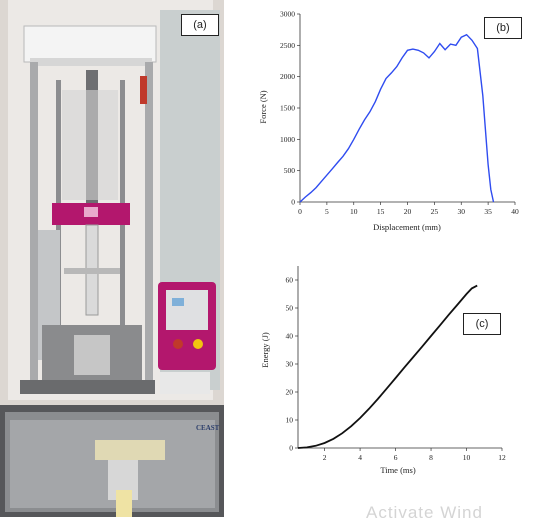 The width and height of the screenshot is (541, 523). What do you see at coordinates (435, 211) in the screenshot?
I see `b-x-tick-label: 25` at bounding box center [435, 211].